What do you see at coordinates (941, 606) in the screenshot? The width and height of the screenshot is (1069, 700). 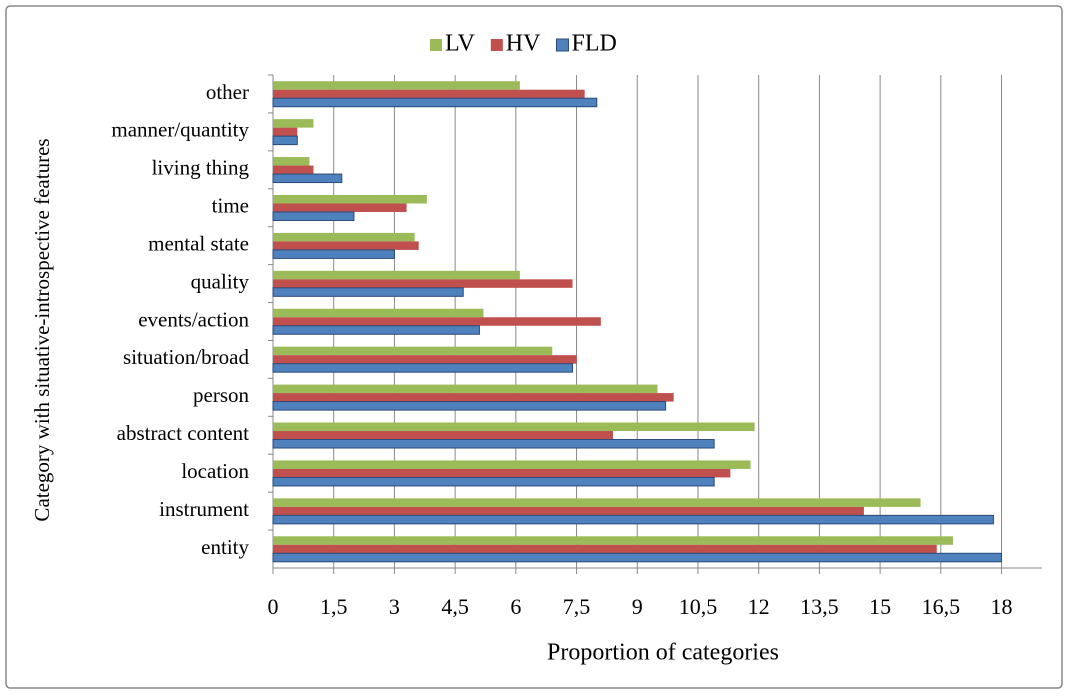 I see `x-tick-label: 16,5` at bounding box center [941, 606].